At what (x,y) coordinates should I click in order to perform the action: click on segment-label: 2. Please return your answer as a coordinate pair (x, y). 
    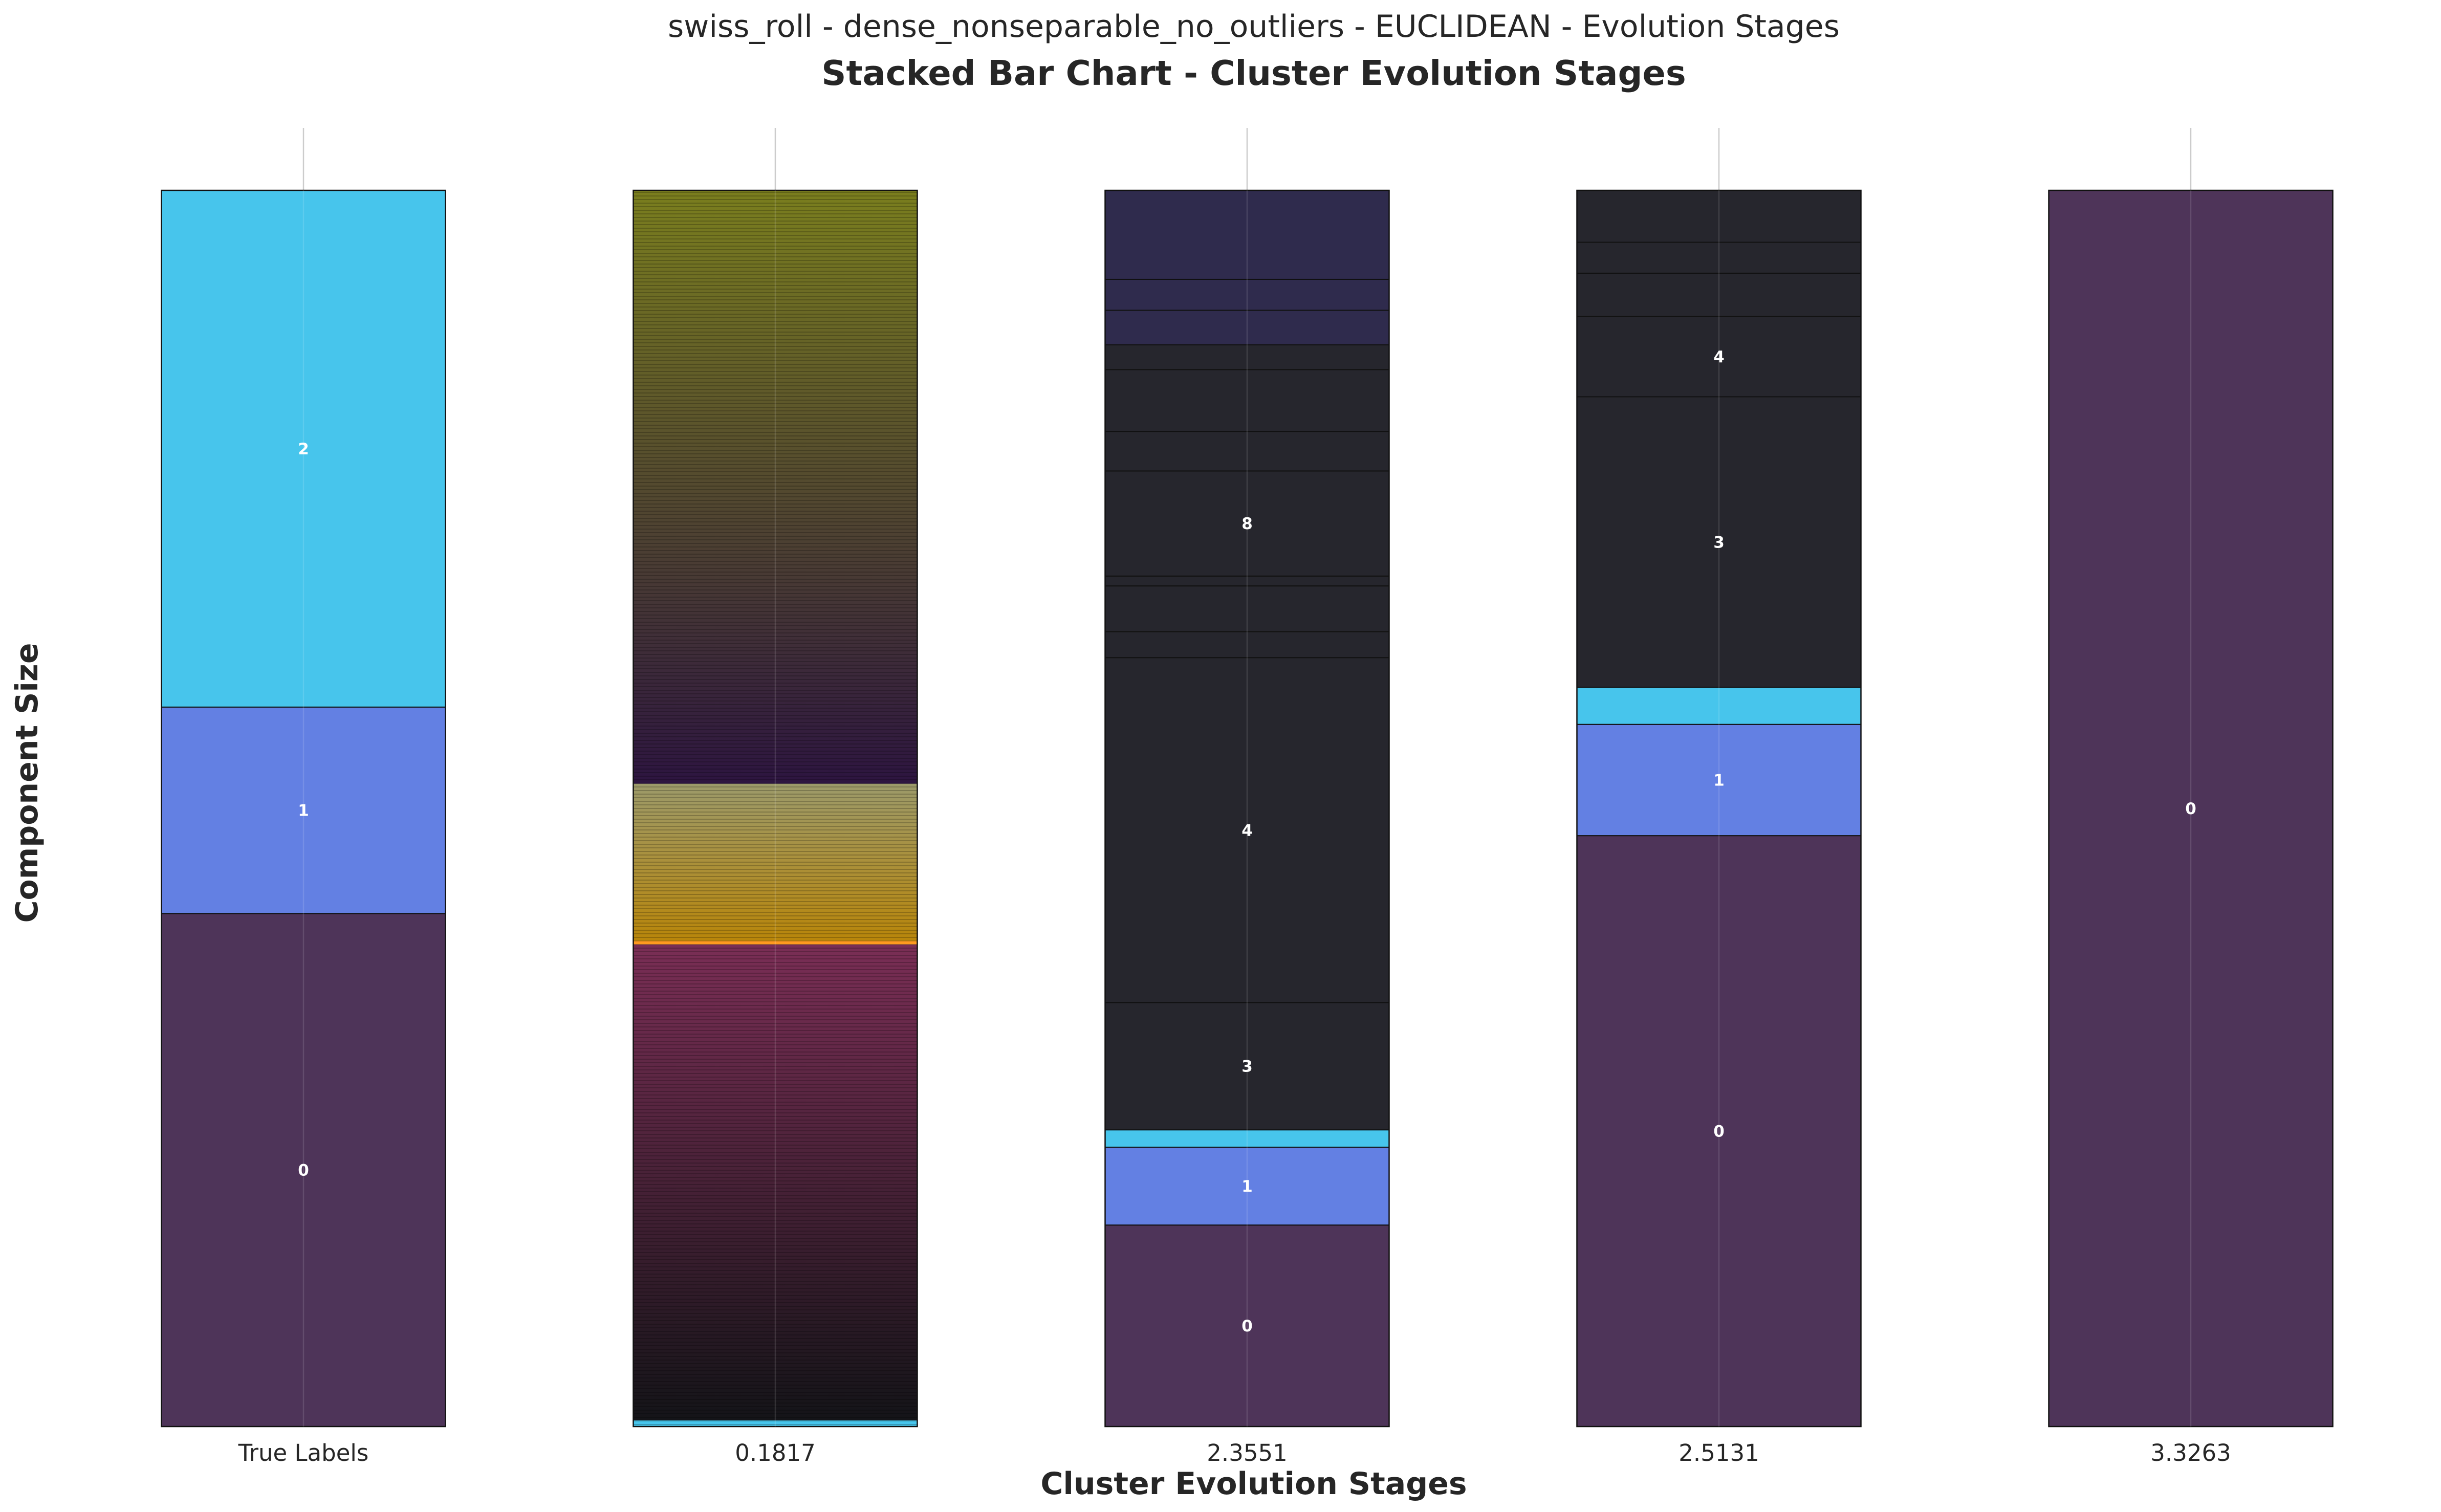
    Looking at the image, I should click on (303, 449).